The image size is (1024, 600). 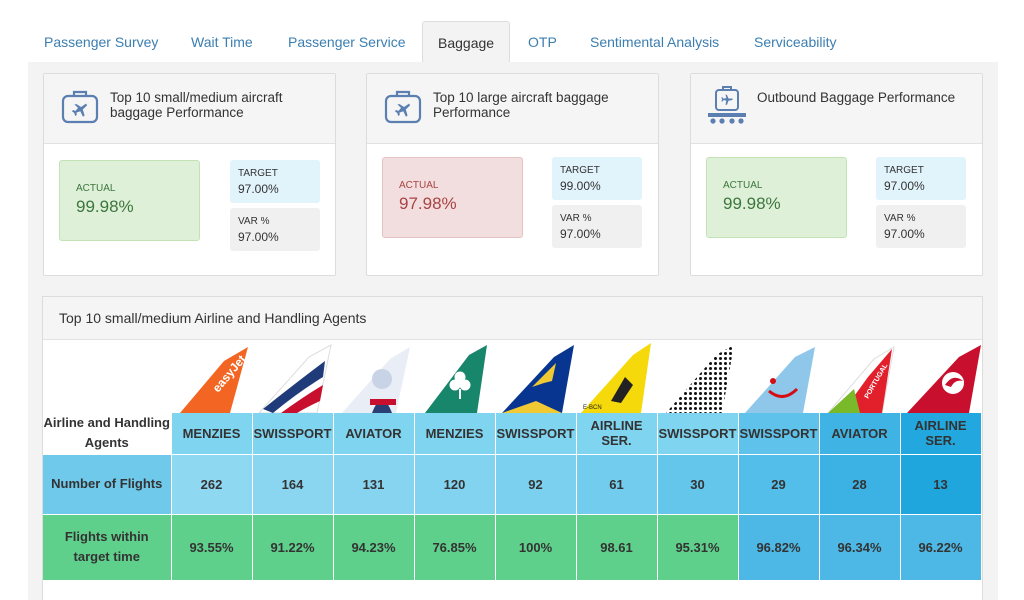 What do you see at coordinates (214, 380) in the screenshot?
I see `easyjet-tail-logo: easyJet` at bounding box center [214, 380].